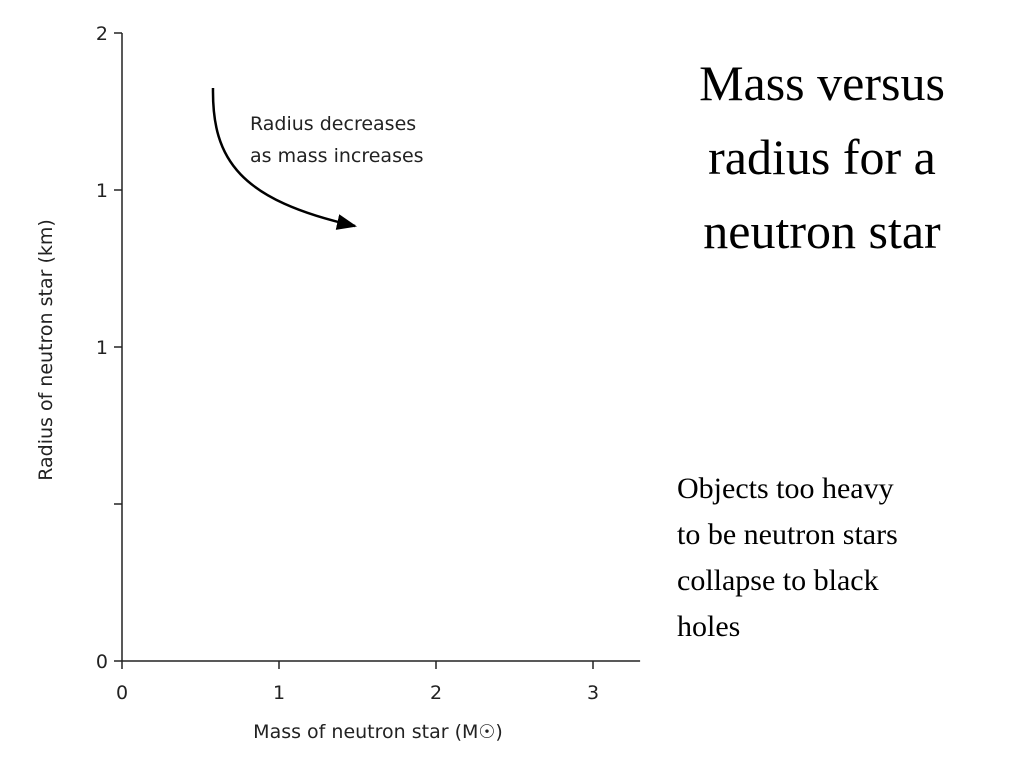 Image resolution: width=1024 pixels, height=768 pixels. I want to click on y-tick-label: 0, so click(102, 662).